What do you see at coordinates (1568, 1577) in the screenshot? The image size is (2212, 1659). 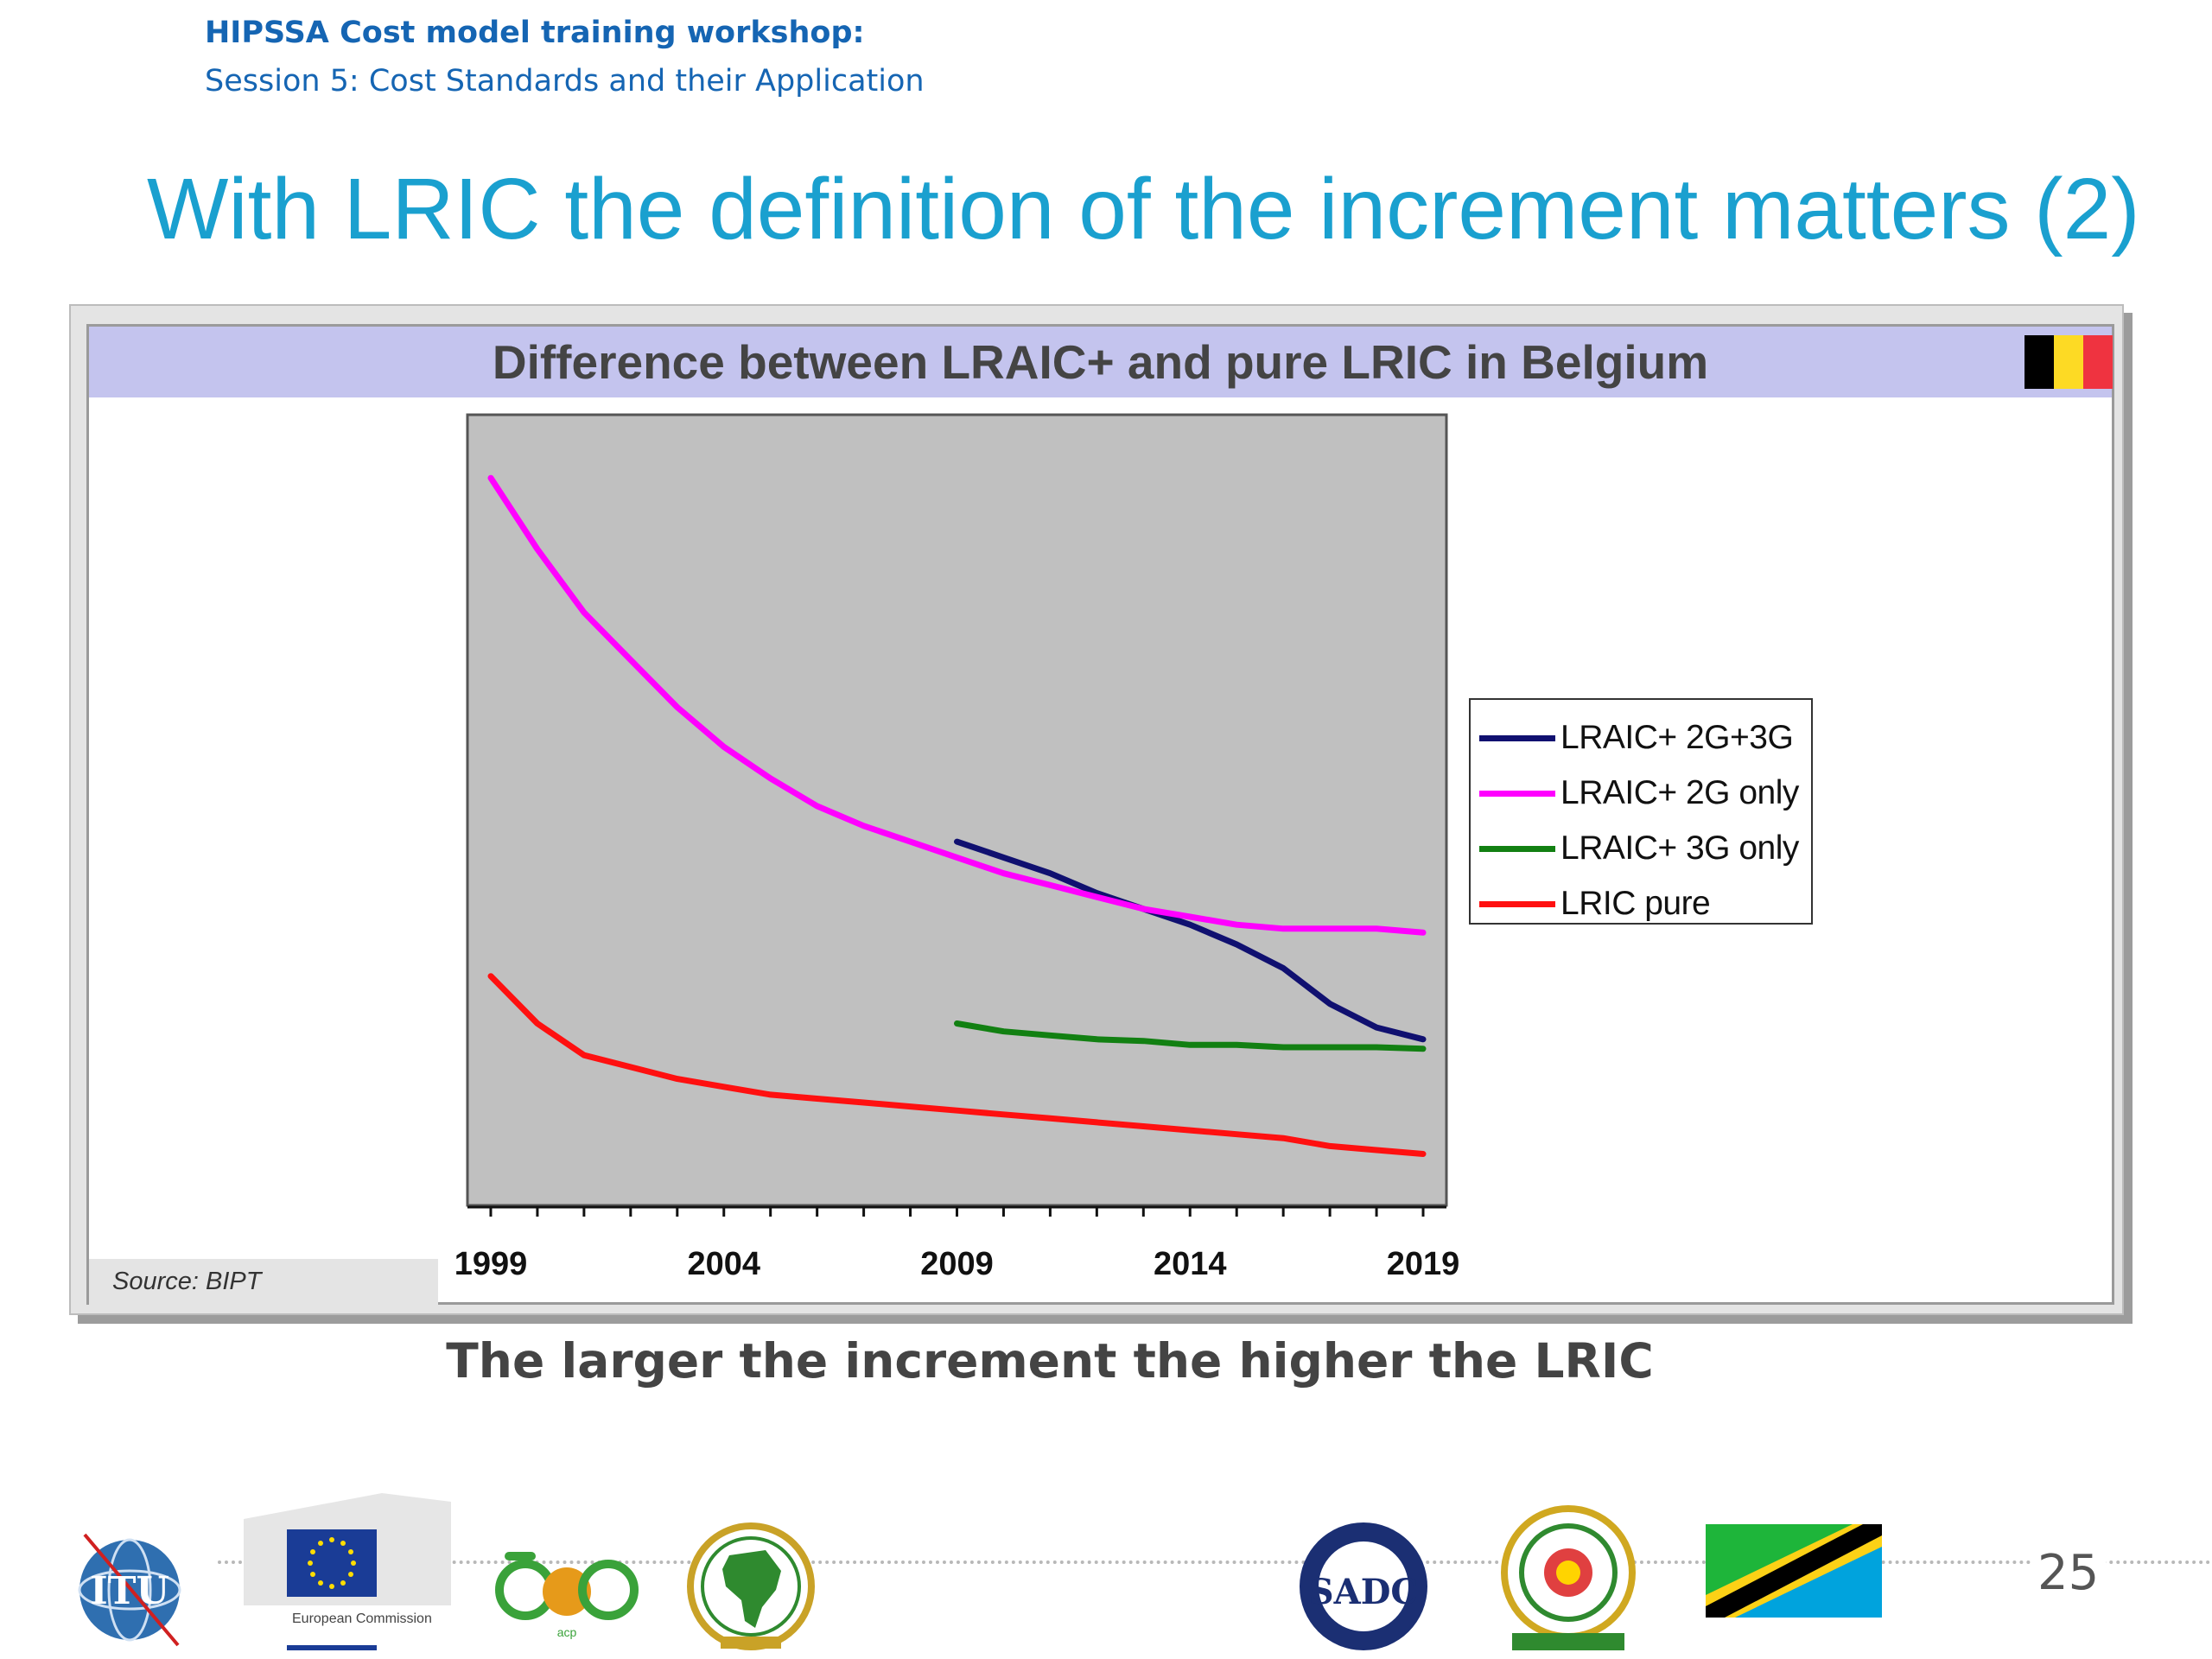 I see `eac-logo` at bounding box center [1568, 1577].